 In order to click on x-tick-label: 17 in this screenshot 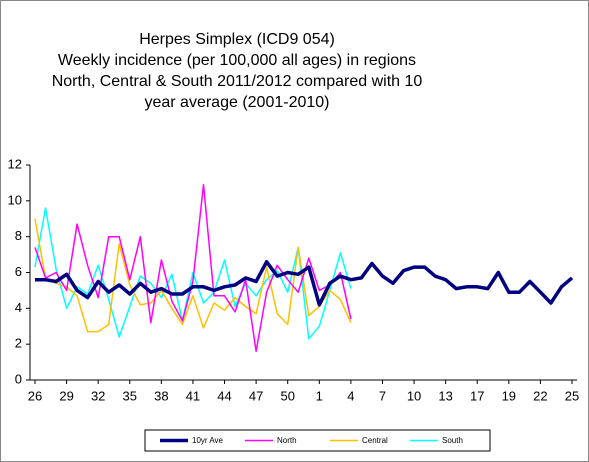, I will do `click(477, 395)`.